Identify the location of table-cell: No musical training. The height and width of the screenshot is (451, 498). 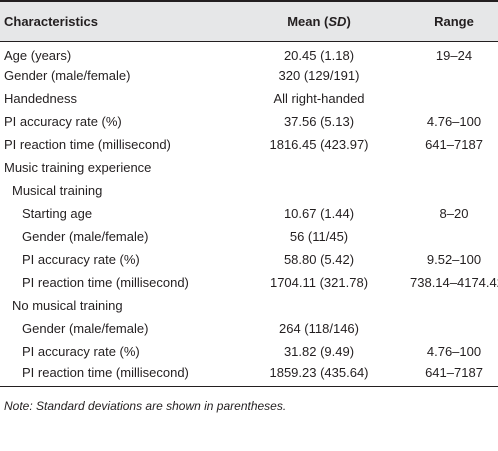
(67, 305).